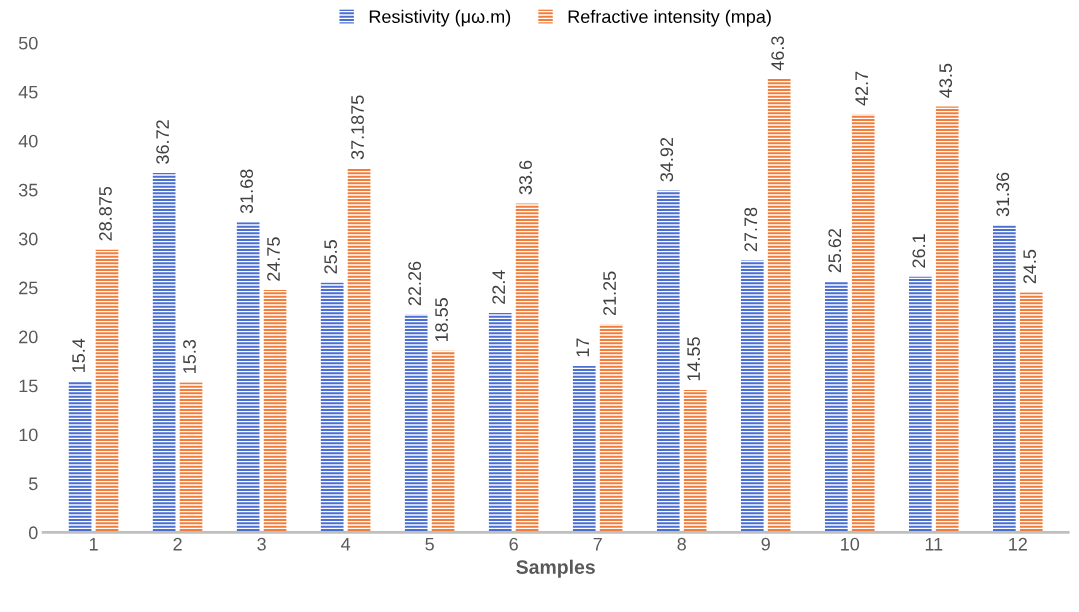 The image size is (1079, 612). Describe the element at coordinates (28, 337) in the screenshot. I see `y-tick-label: 20` at that location.